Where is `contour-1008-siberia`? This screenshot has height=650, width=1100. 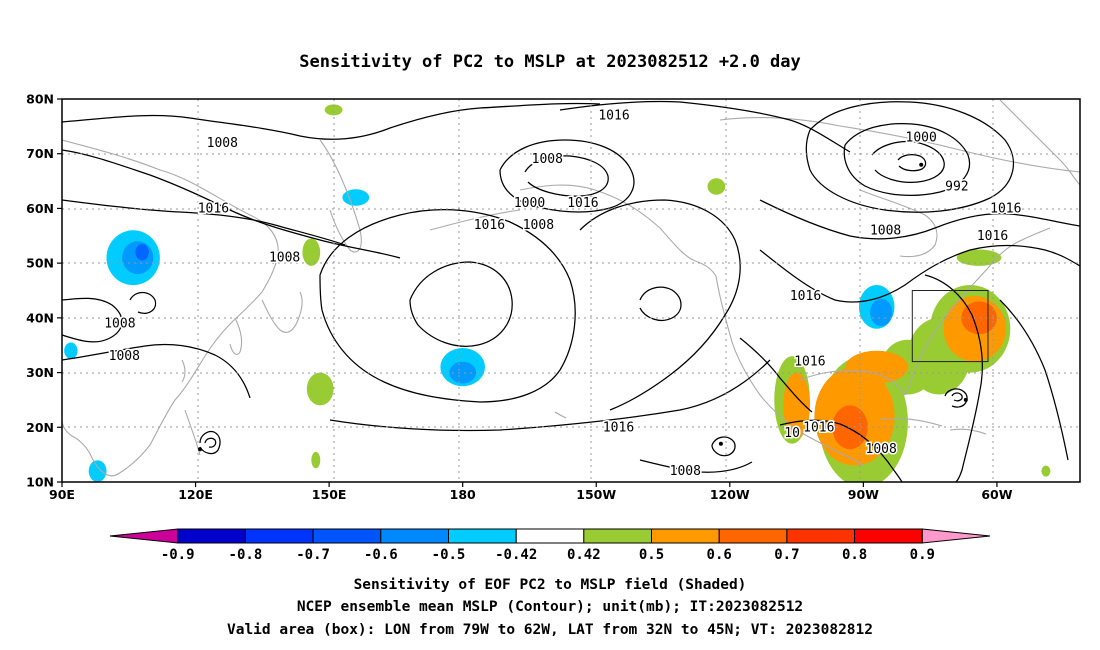
contour-1008-siberia is located at coordinates (231, 204).